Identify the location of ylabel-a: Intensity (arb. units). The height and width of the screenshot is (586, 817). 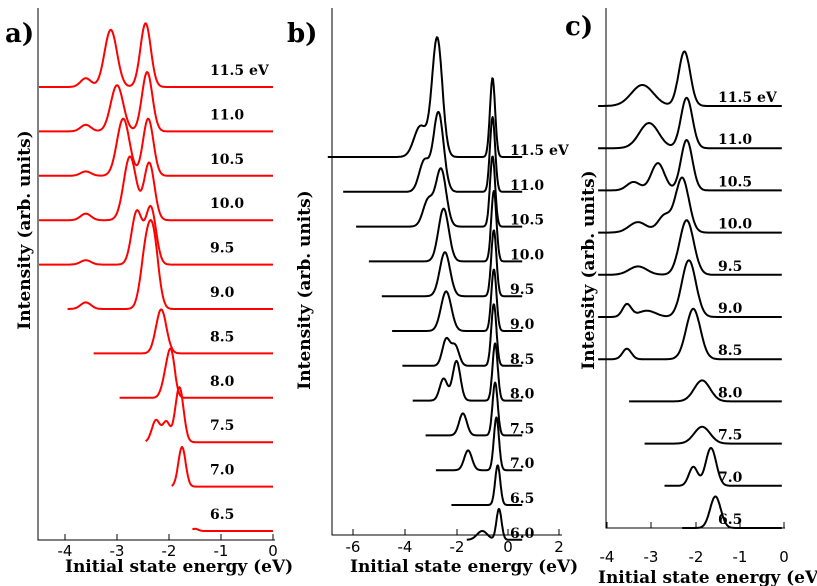
(25, 229).